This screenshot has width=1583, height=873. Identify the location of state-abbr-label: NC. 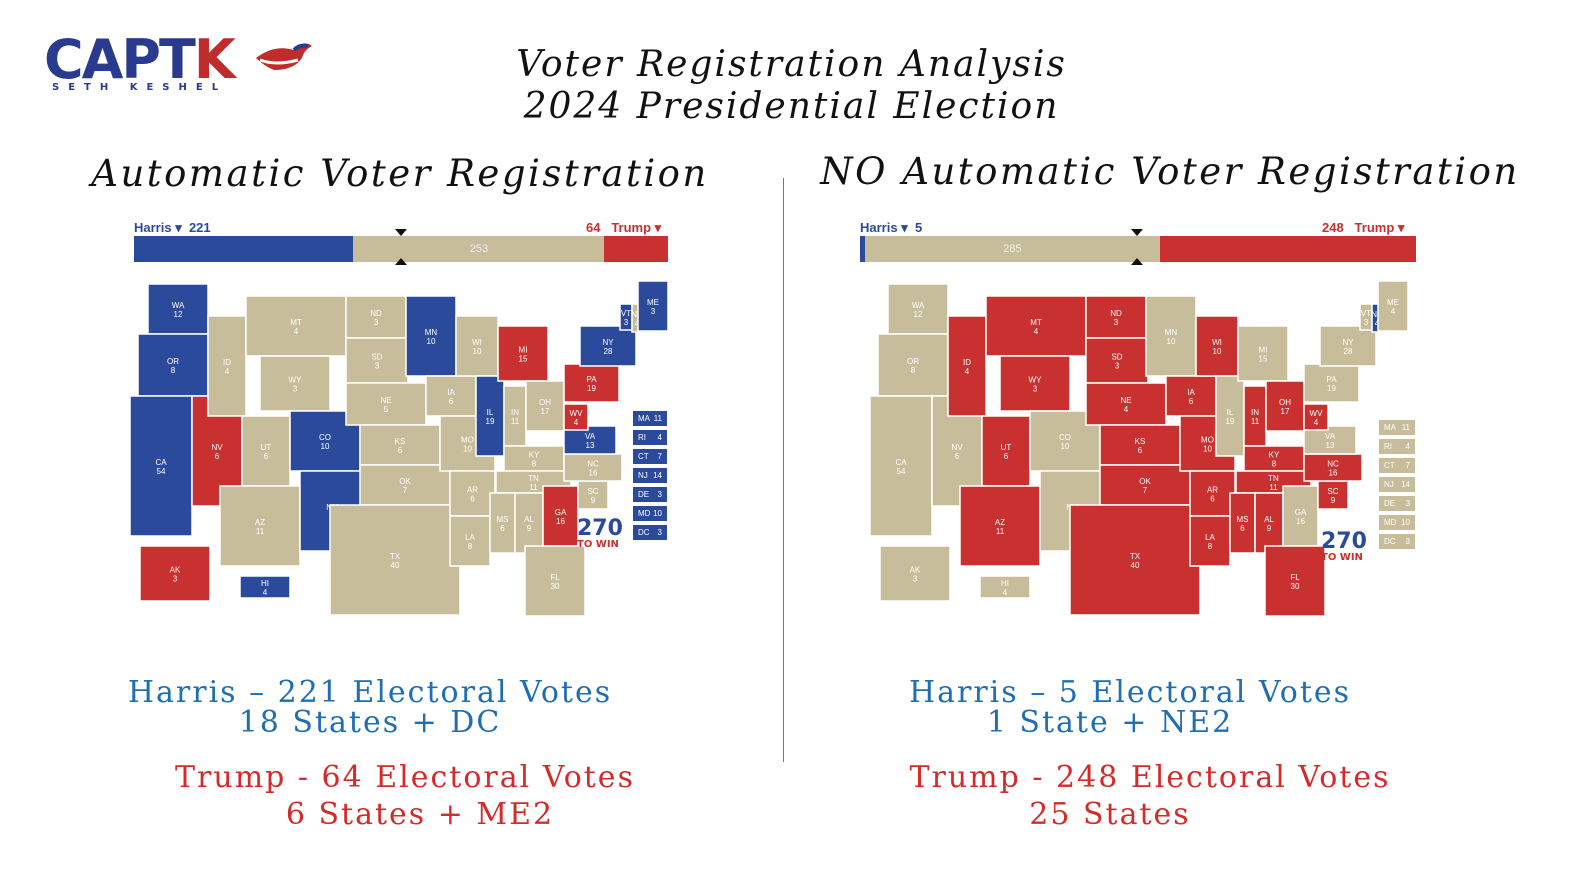
(593, 464).